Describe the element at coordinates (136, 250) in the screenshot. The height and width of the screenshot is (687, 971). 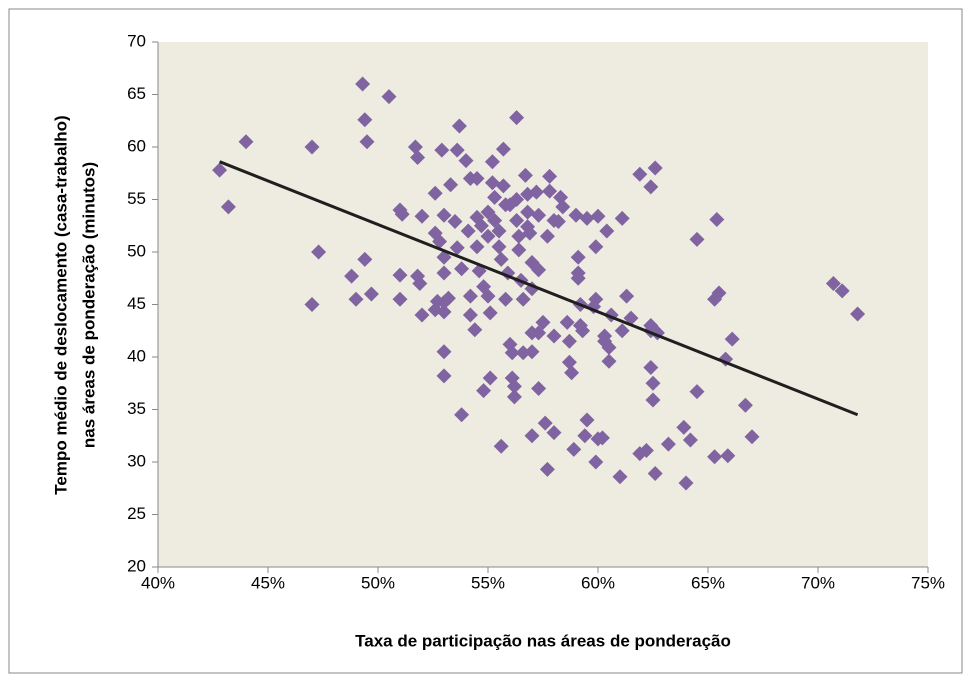
I see `y-tick-label: 50` at that location.